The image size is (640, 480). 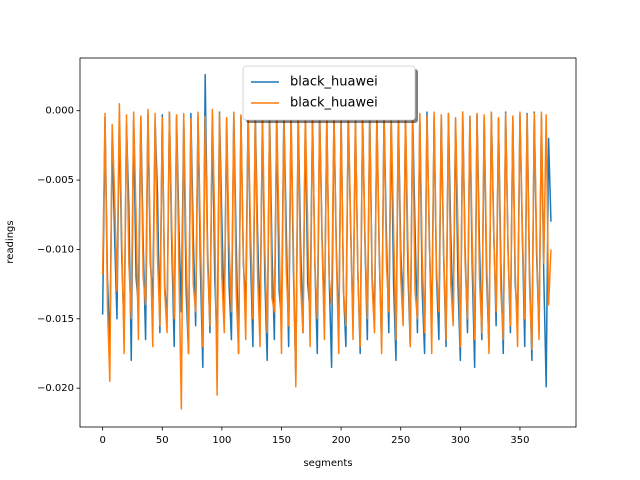 What do you see at coordinates (460, 440) in the screenshot?
I see `x-tick-label: 300` at bounding box center [460, 440].